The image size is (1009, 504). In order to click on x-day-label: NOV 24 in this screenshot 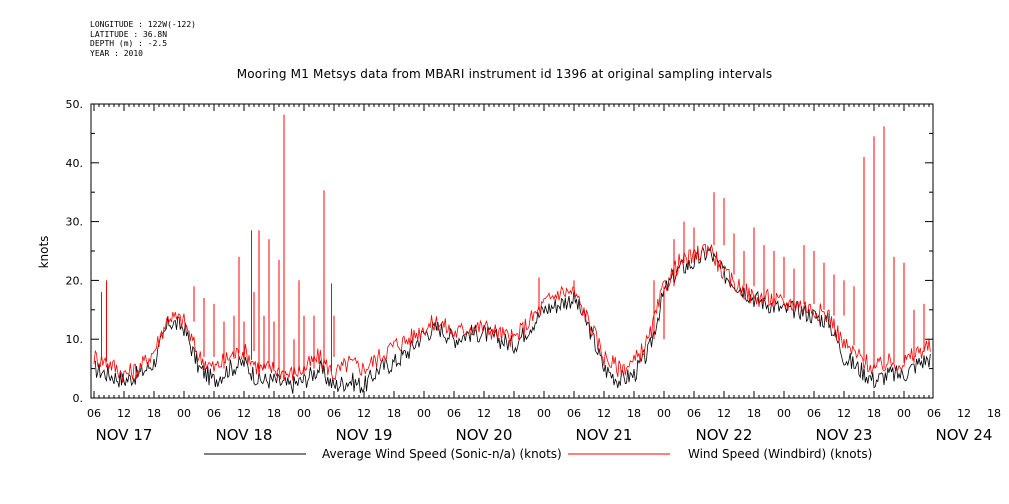, I will do `click(964, 435)`.